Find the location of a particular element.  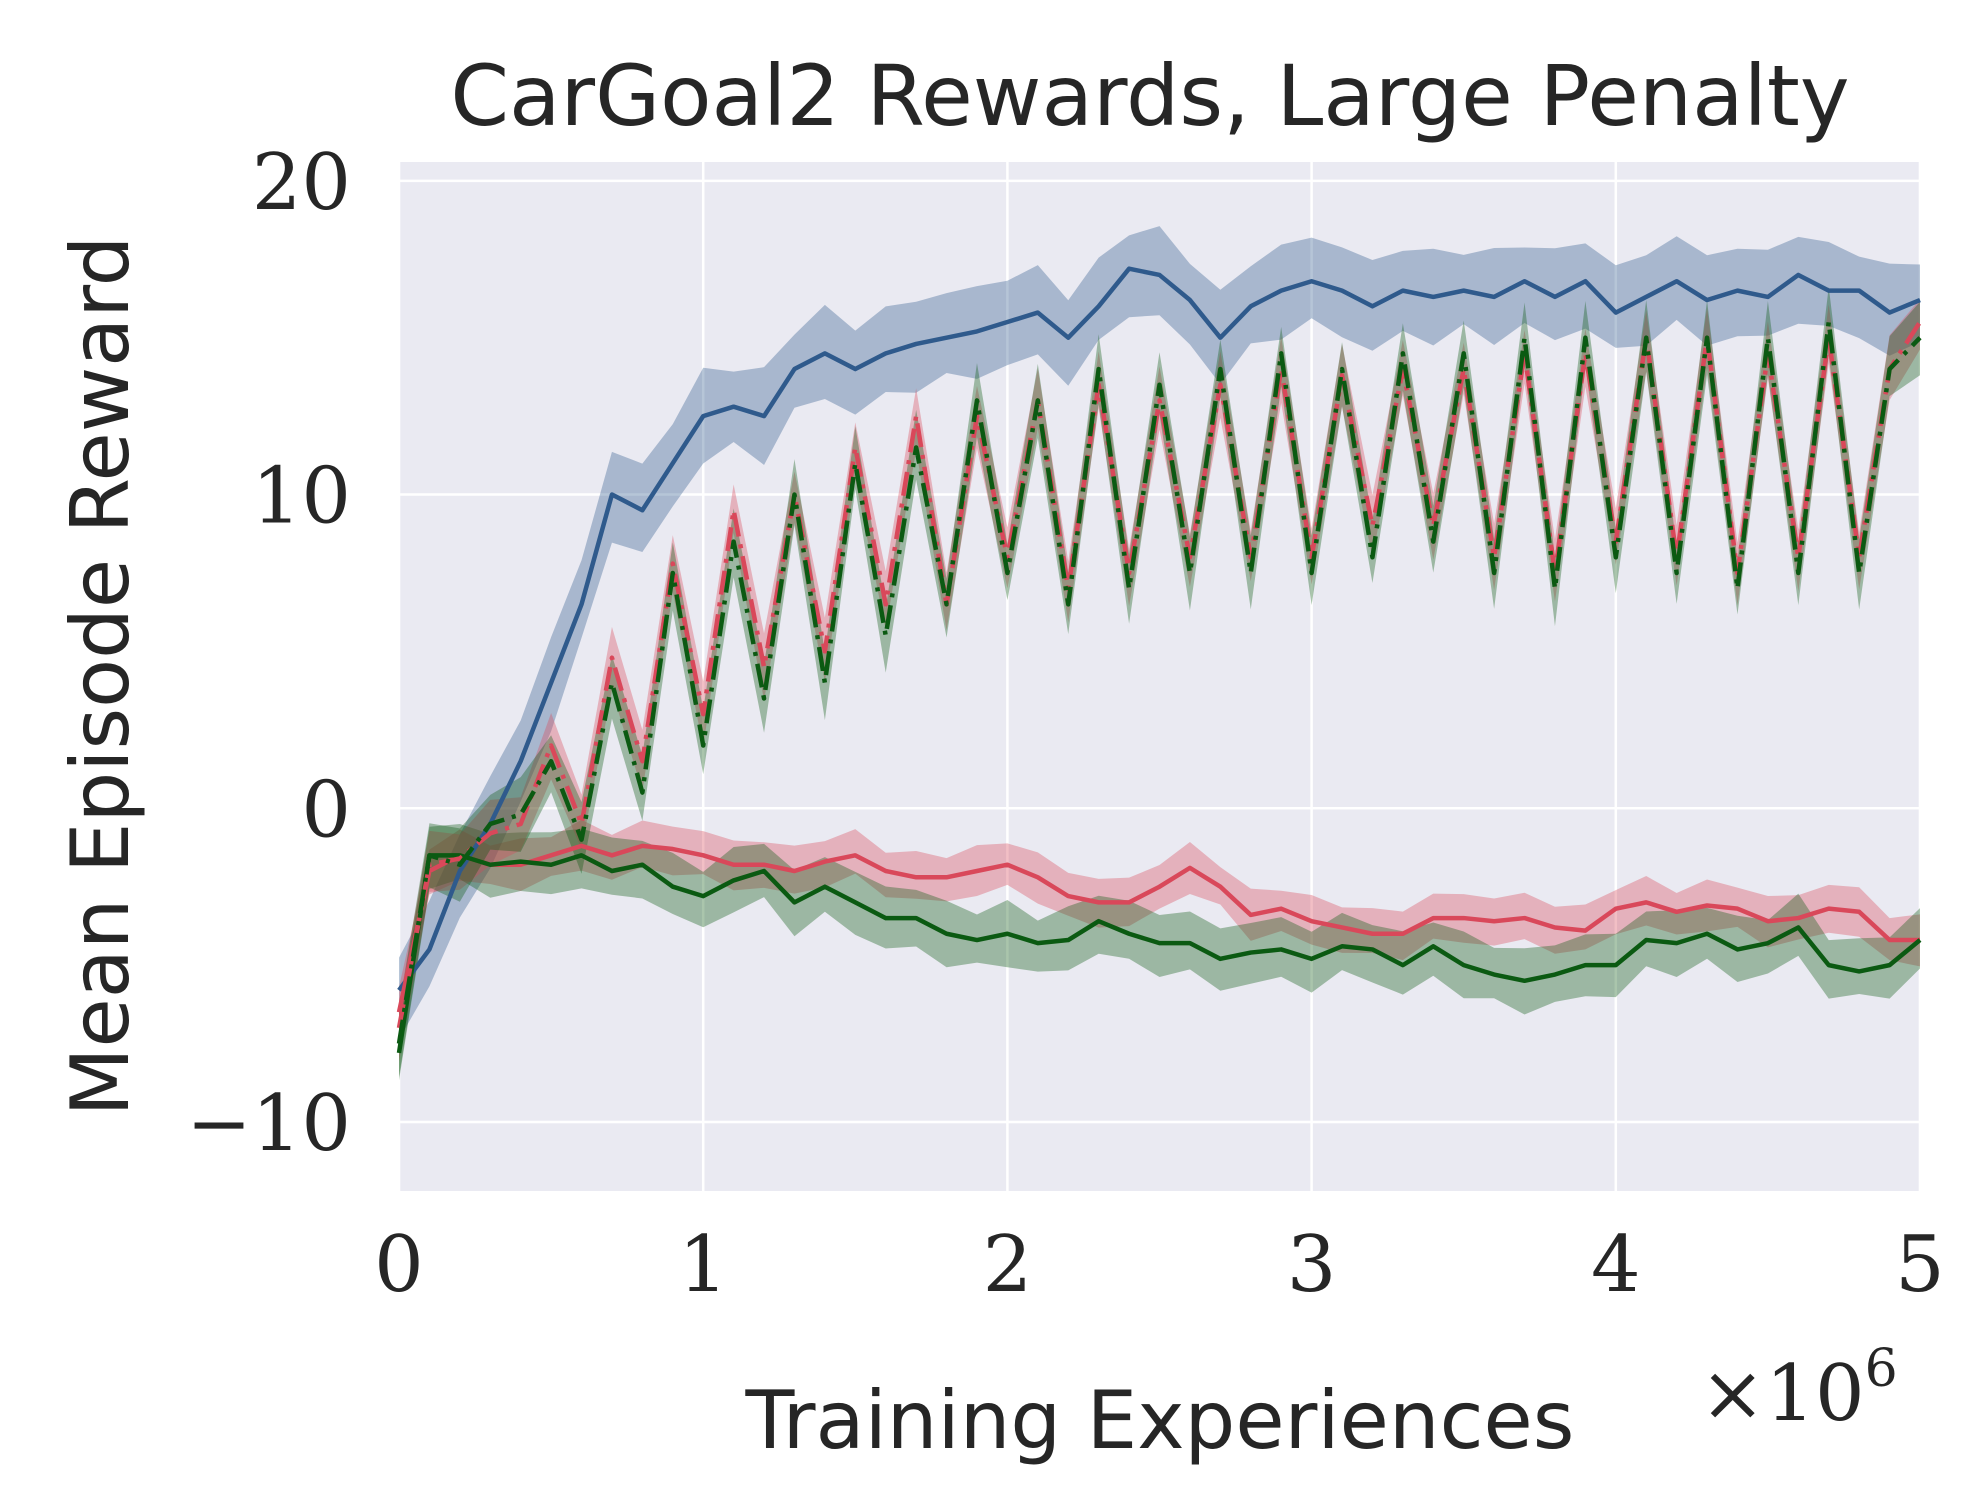

y-tick-label: 0 is located at coordinates (326, 810).